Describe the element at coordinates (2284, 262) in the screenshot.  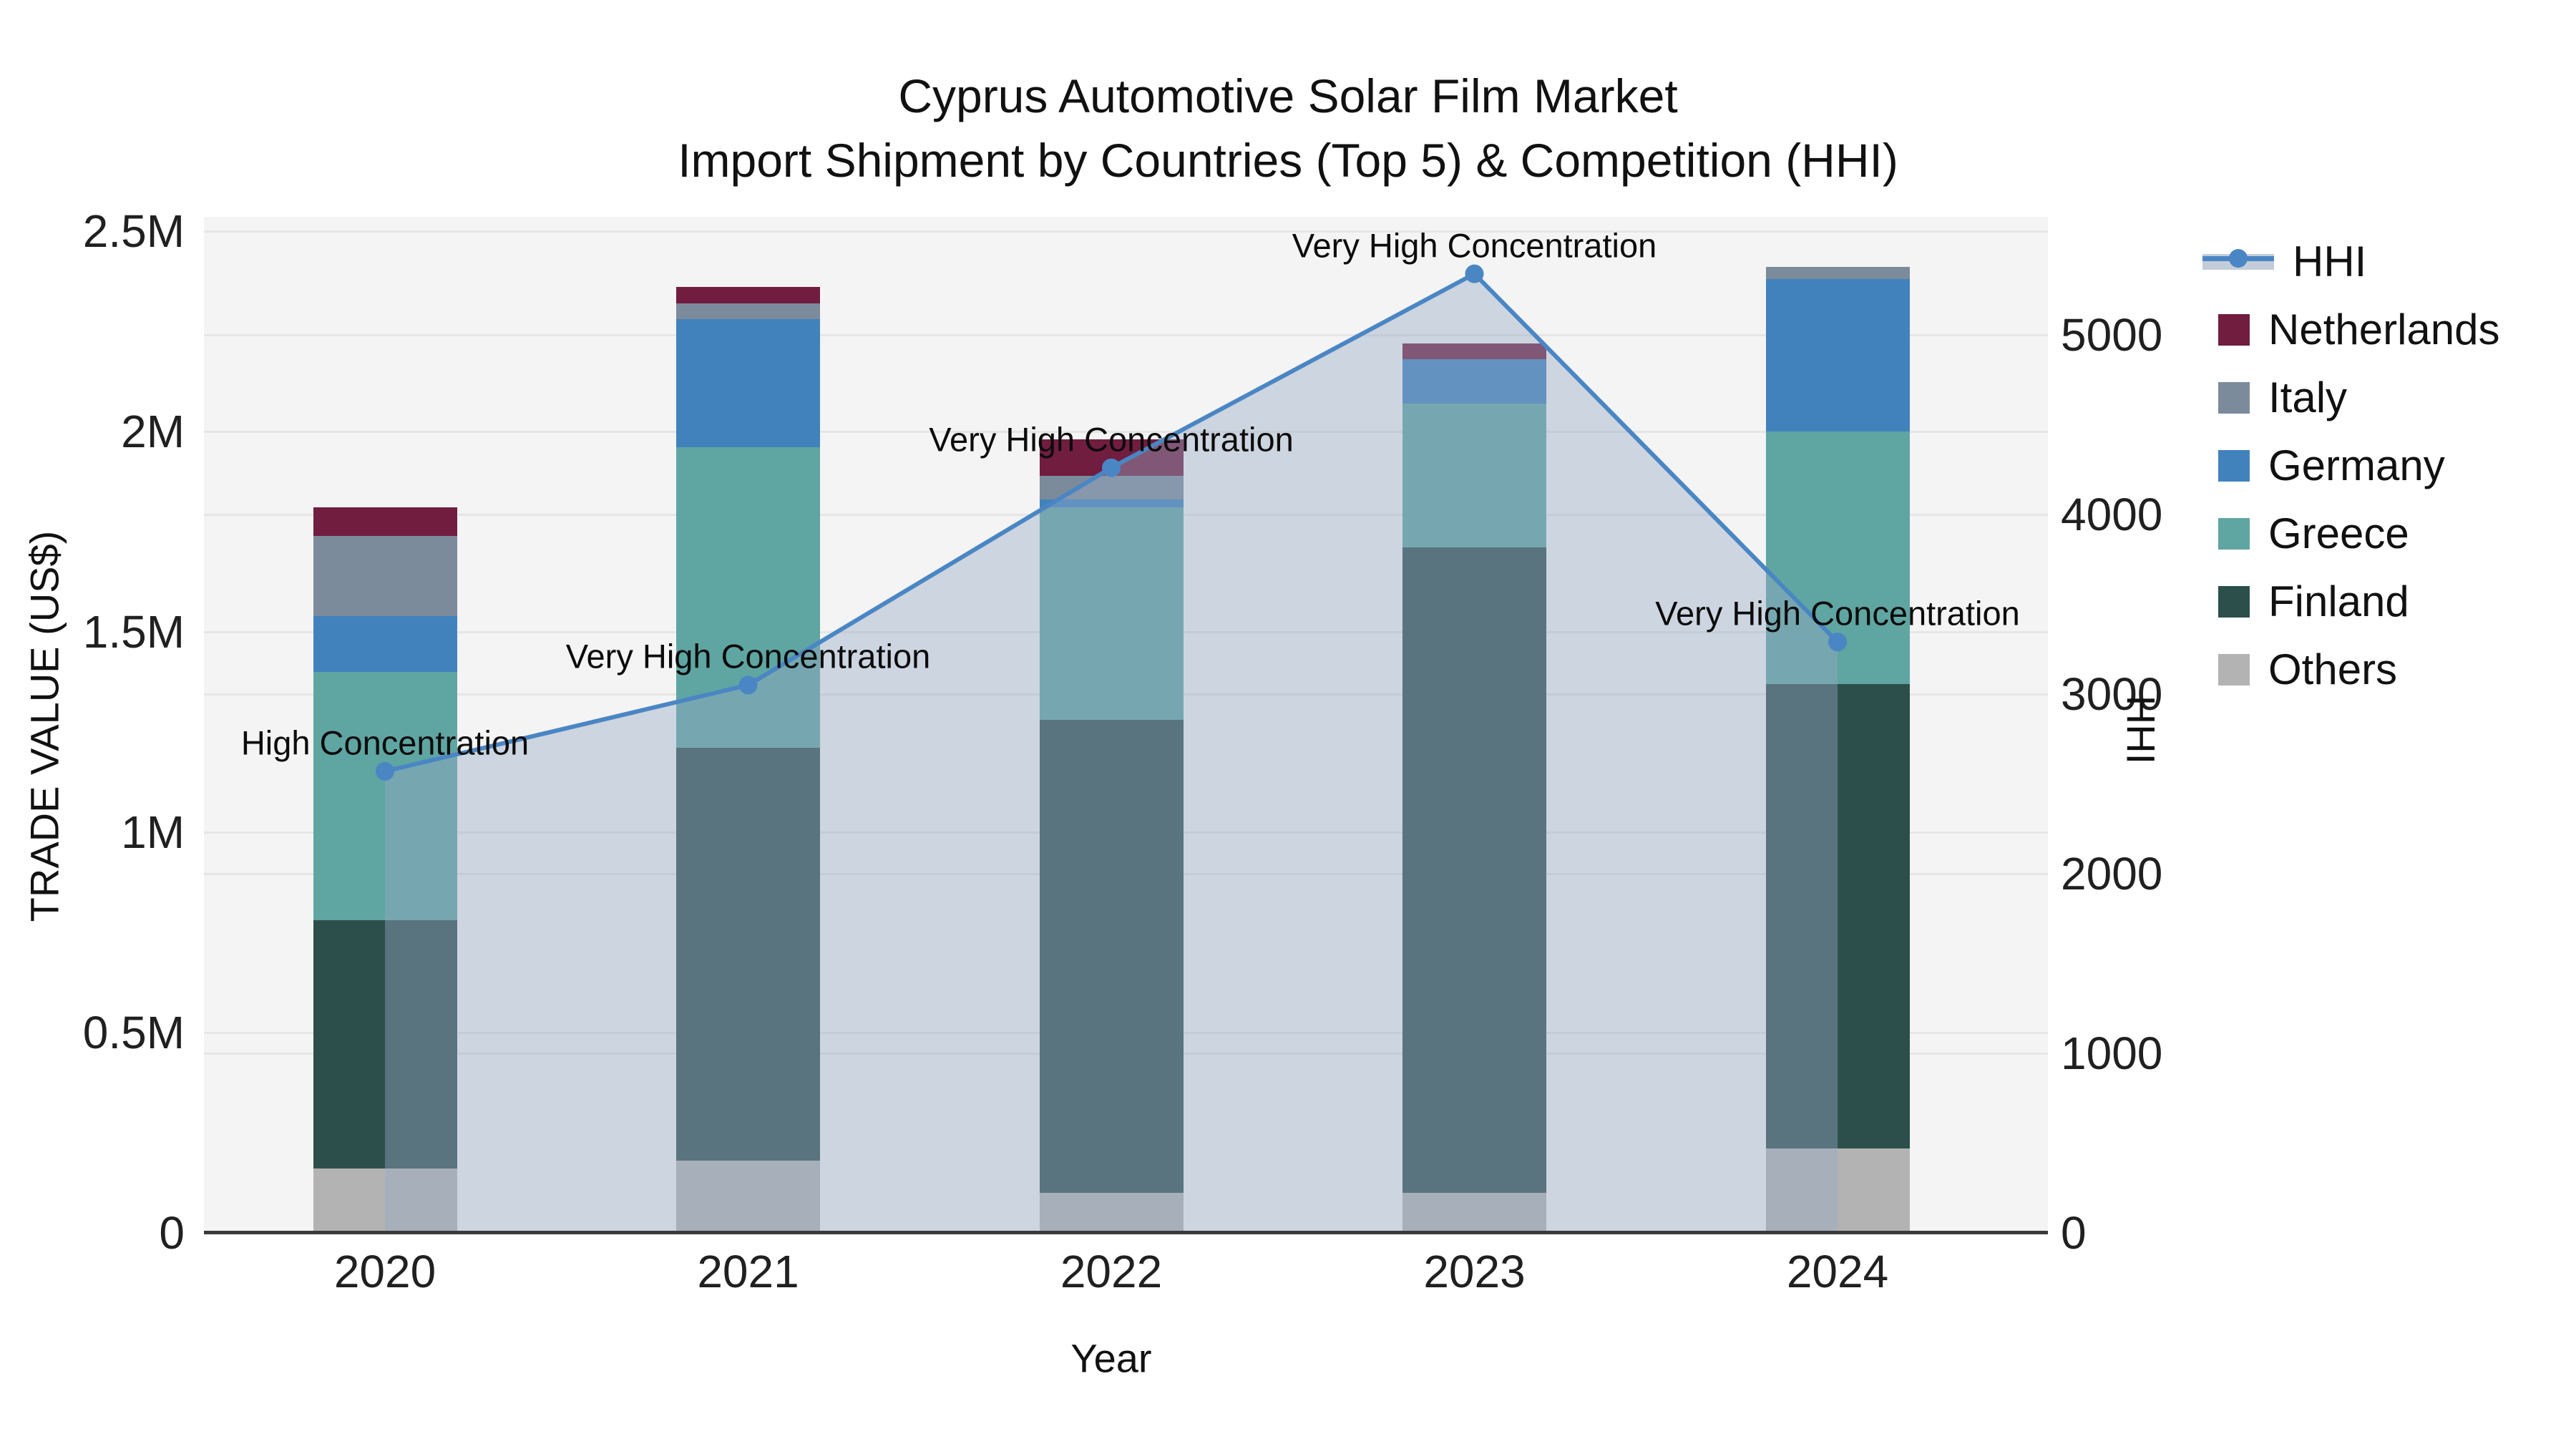
I see `legend-item-hhi: HHI` at that location.